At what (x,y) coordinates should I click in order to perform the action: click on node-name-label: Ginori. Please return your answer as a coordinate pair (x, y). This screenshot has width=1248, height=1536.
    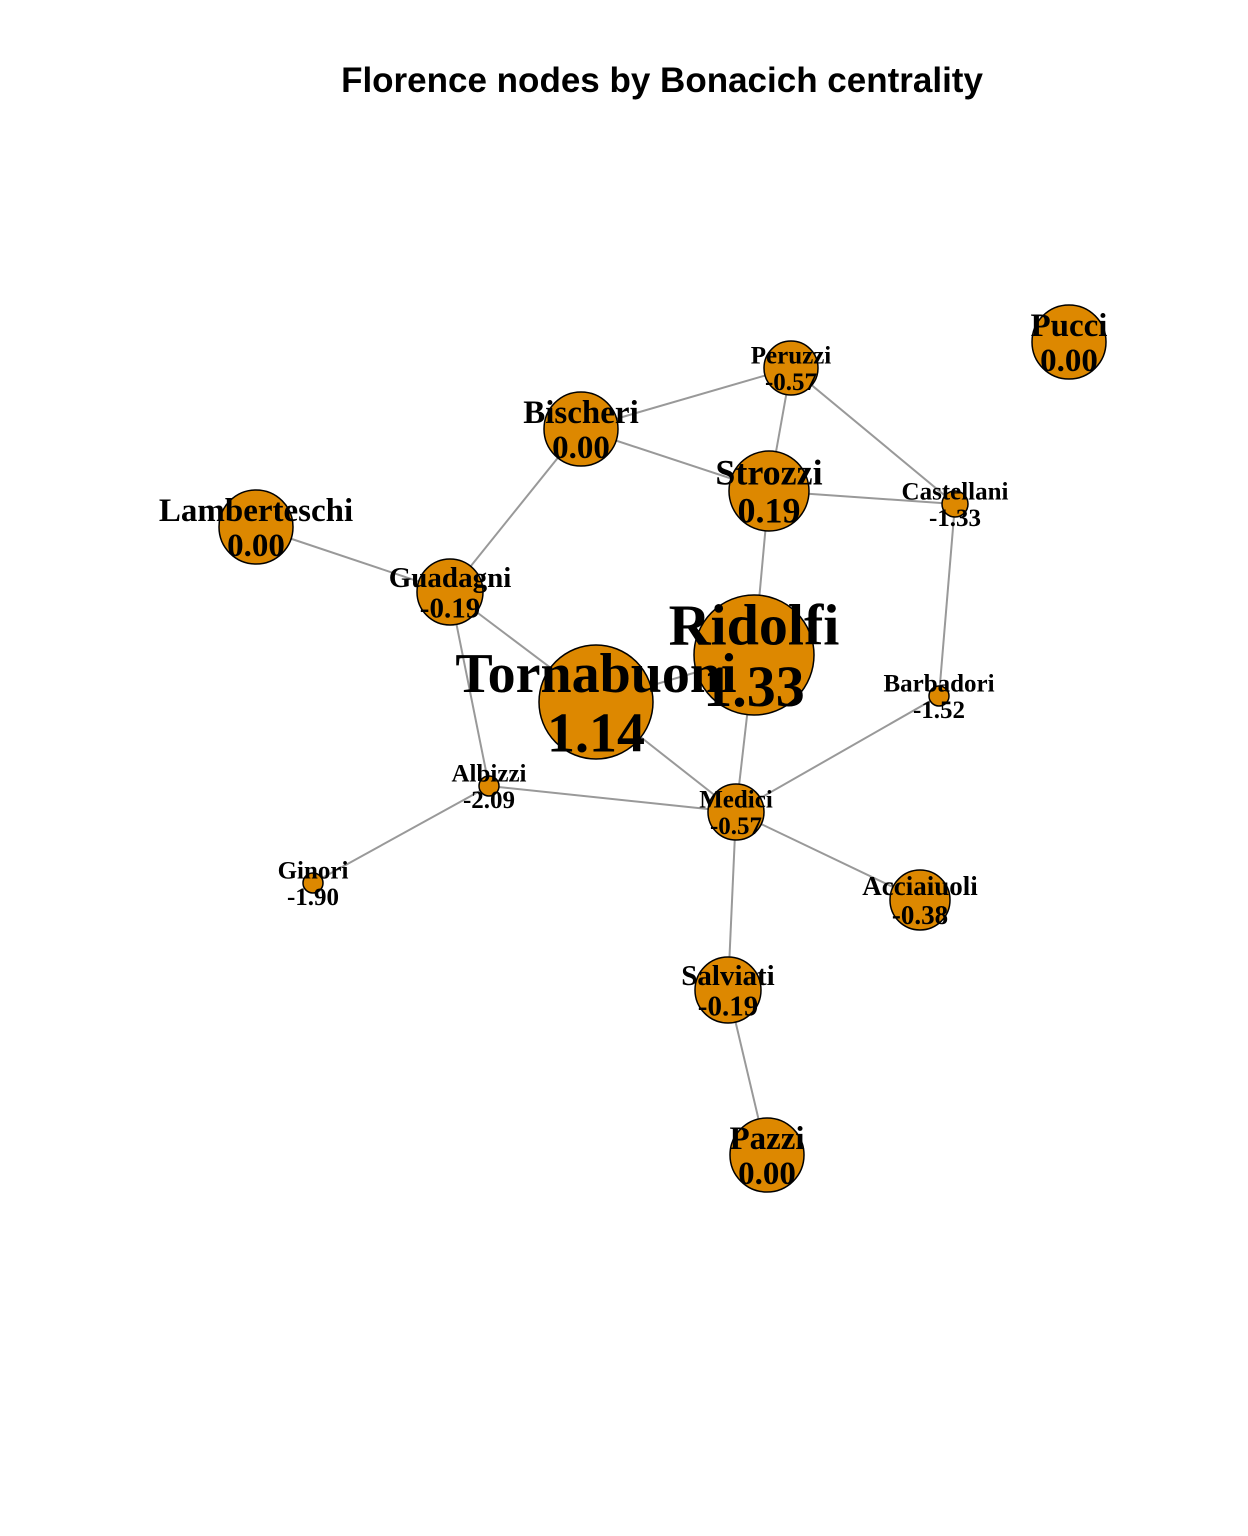
    Looking at the image, I should click on (313, 871).